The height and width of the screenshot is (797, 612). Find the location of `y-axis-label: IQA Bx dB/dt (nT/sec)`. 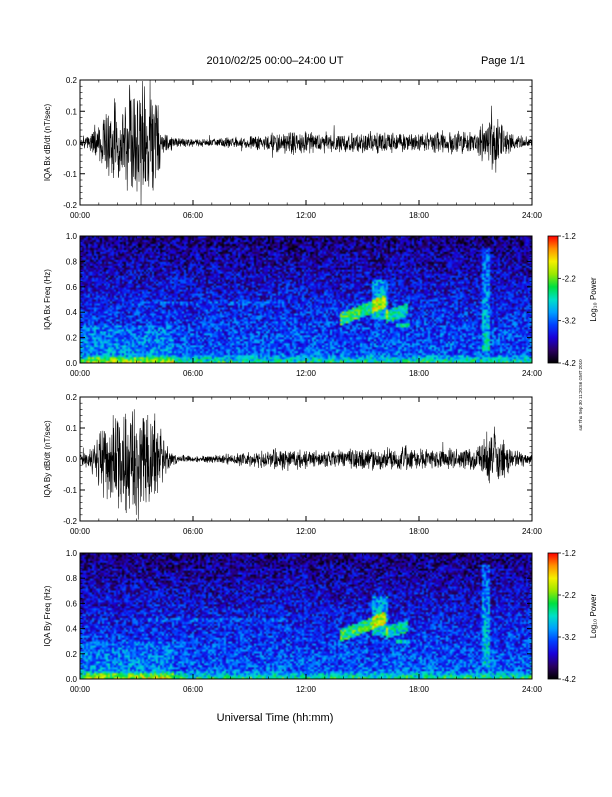

y-axis-label: IQA Bx dB/dt (nT/sec) is located at coordinates (47, 142).